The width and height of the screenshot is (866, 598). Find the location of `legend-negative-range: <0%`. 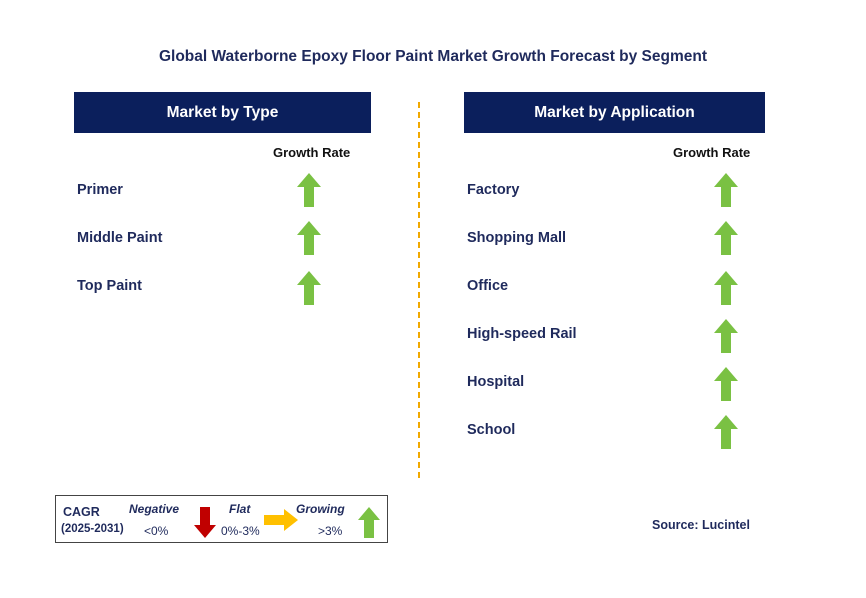

legend-negative-range: <0% is located at coordinates (156, 531).